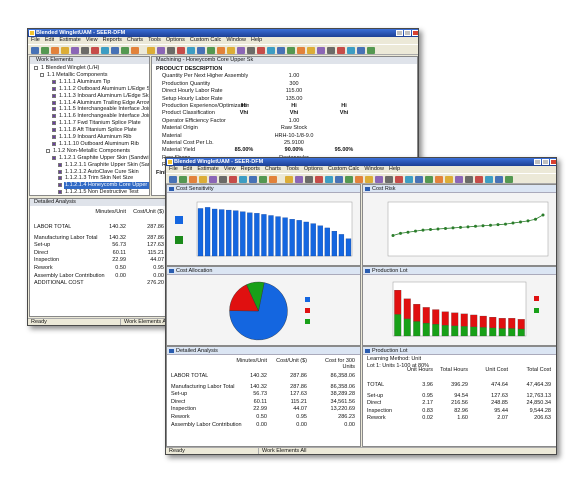 The width and height of the screenshot is (580, 481). What do you see at coordinates (294, 98) in the screenshot?
I see `parameter-value: 135.00` at bounding box center [294, 98].